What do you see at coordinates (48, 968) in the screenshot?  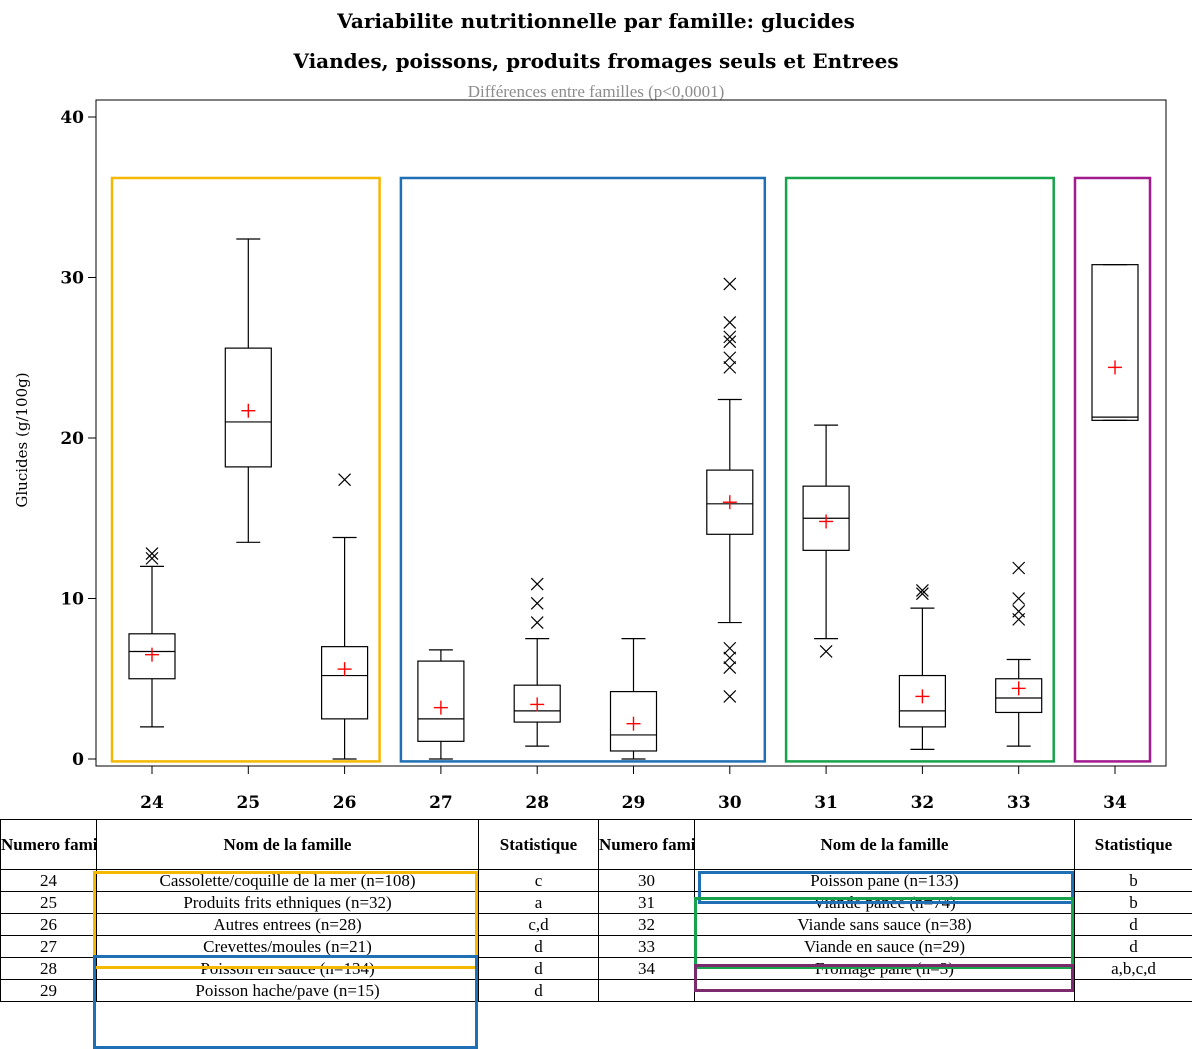 I see `table-cell: 28` at bounding box center [48, 968].